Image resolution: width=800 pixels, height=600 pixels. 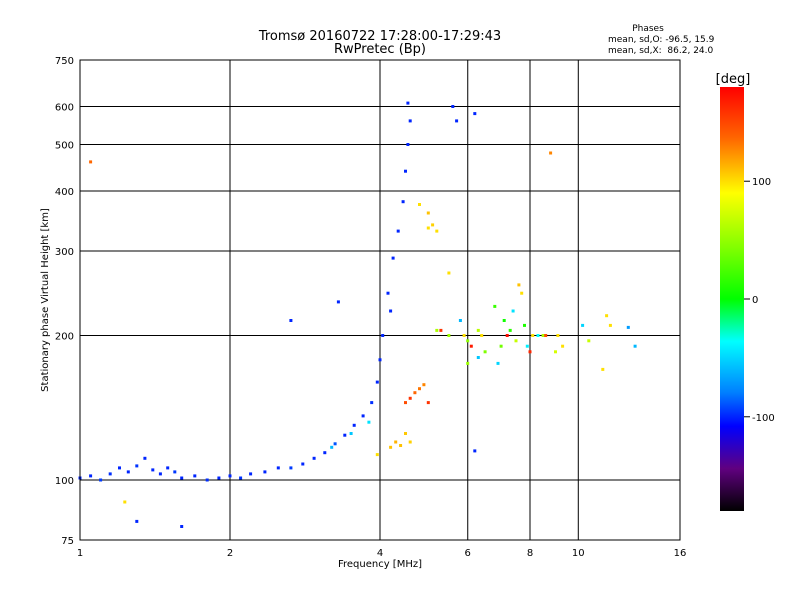 I want to click on y-axis-label: Stationary phase Virtual Height [km], so click(x=45, y=300).